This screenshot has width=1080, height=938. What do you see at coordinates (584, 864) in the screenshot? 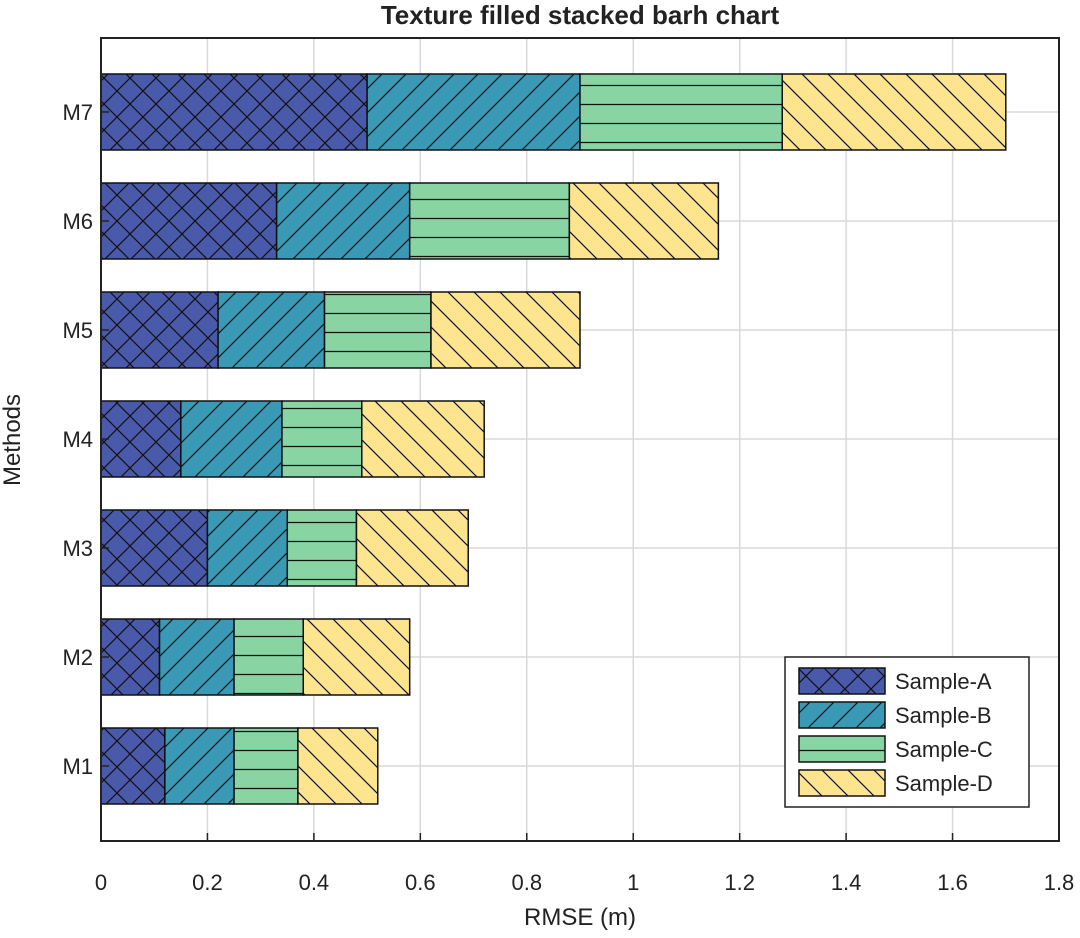
I see `x-tick-labels: 0 0.2 0.4 0.6 0.8 1 1.2 1.4 1.6 1.8` at bounding box center [584, 864].